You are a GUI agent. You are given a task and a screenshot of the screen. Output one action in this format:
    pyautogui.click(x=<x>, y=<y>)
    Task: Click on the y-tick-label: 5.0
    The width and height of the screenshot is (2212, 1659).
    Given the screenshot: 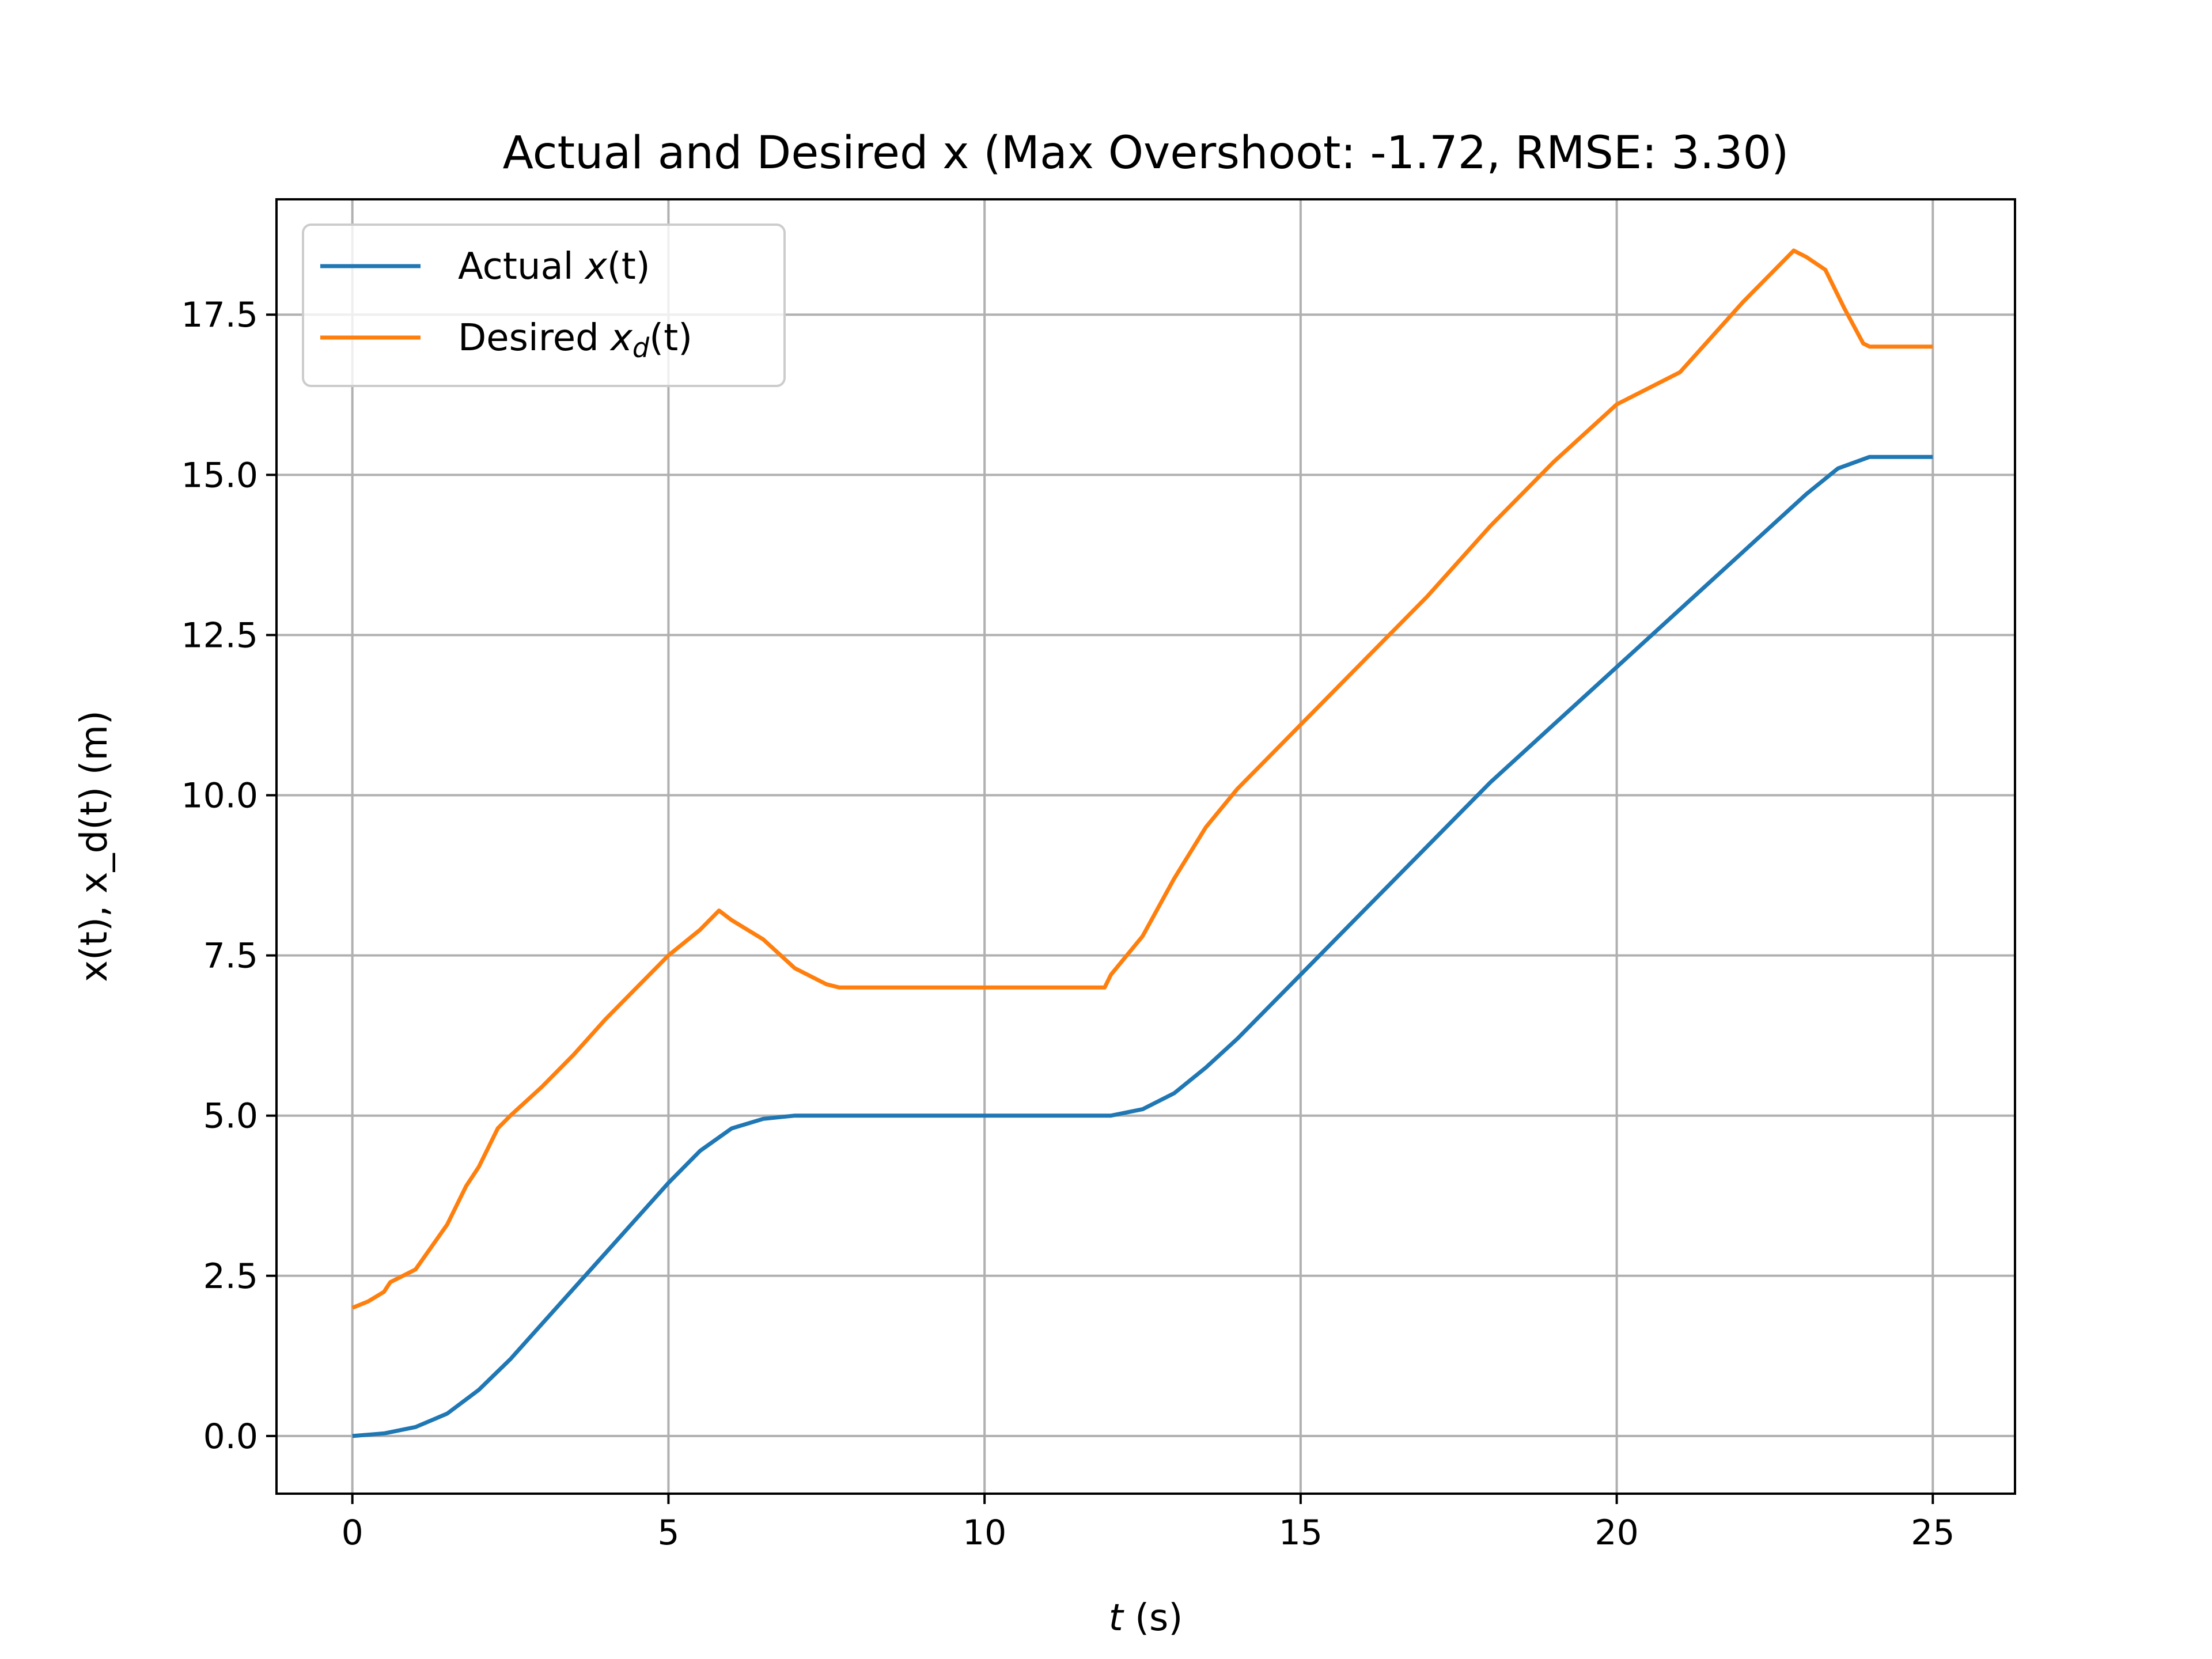 What is the action you would take?
    pyautogui.click(x=230, y=1116)
    